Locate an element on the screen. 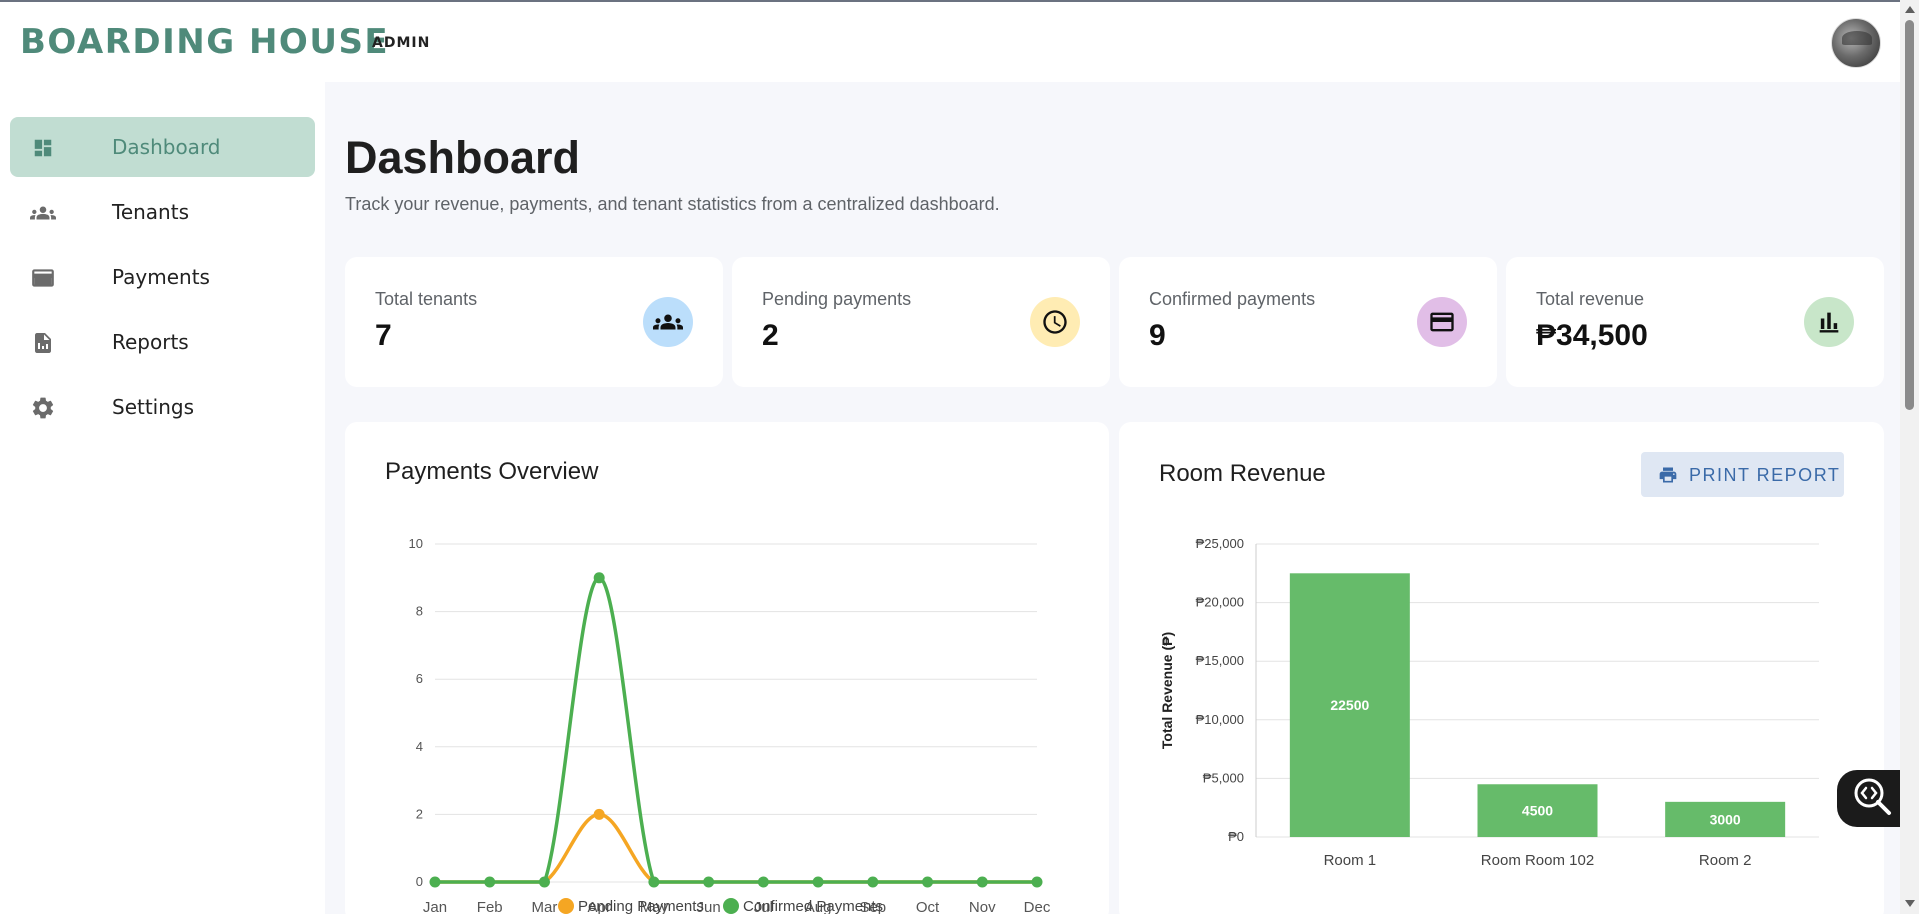  avatar is located at coordinates (1856, 43).